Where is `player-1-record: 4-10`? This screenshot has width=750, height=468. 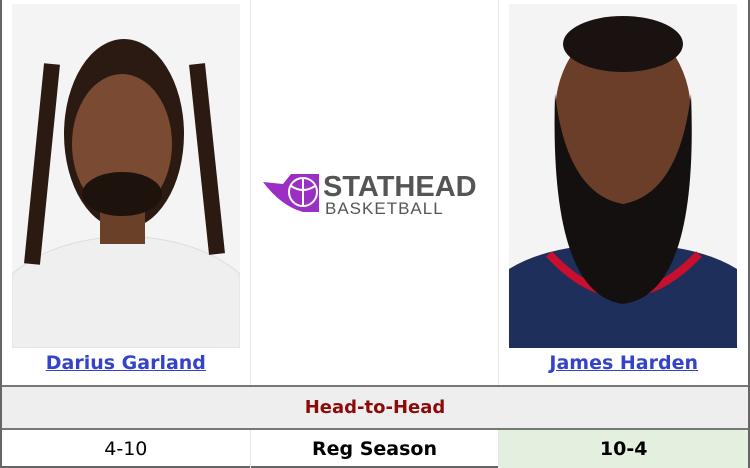
player-1-record: 4-10 is located at coordinates (126, 449).